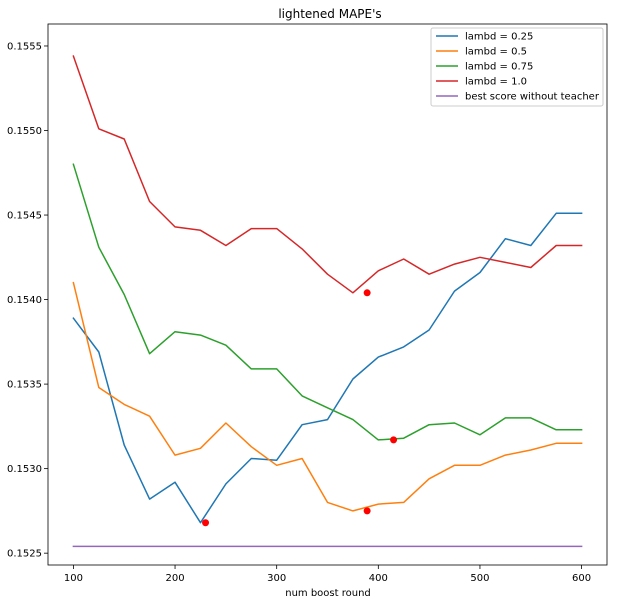 Image resolution: width=617 pixels, height=604 pixels. What do you see at coordinates (24, 131) in the screenshot?
I see `y-tick-label-6: 0.1550` at bounding box center [24, 131].